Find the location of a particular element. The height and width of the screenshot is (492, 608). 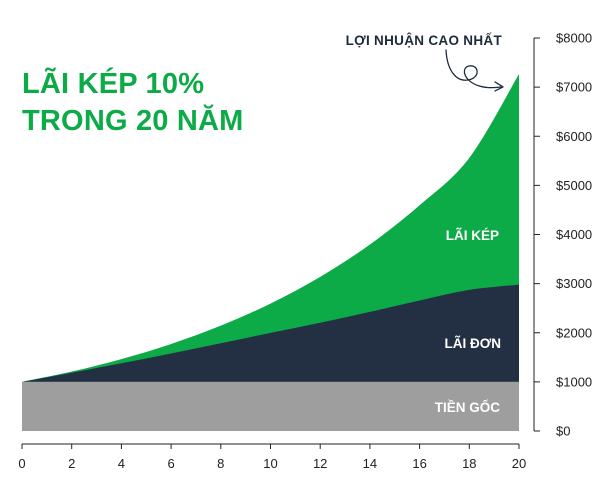

chart-title-line-2: TRONG 20 NĂM is located at coordinates (133, 121).